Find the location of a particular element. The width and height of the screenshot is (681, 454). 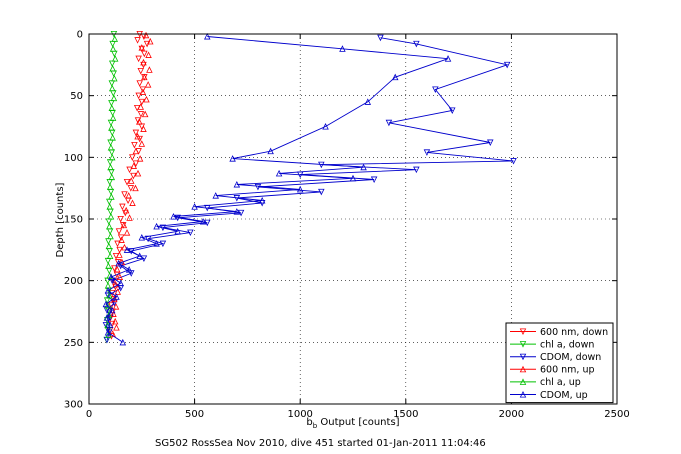

y-tick-label: 200 is located at coordinates (73, 281).